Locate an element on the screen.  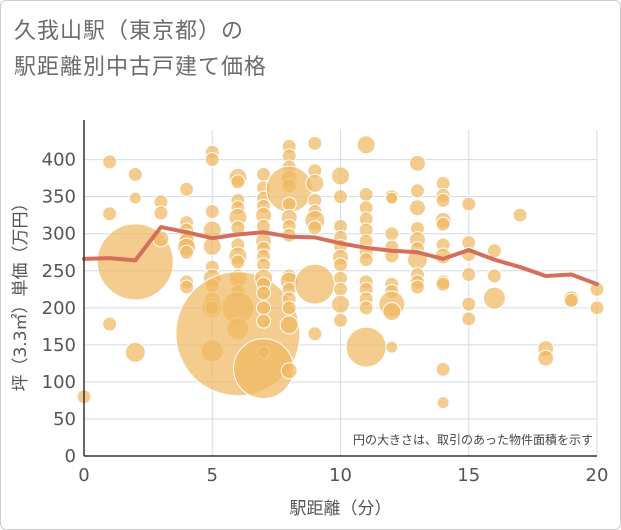
x-tick-label-4: 20 is located at coordinates (597, 475).